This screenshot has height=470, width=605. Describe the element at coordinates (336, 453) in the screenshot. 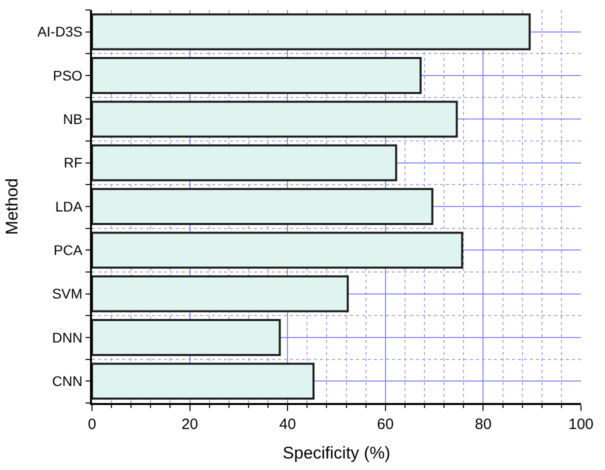

I see `x-axis-title: Specificity (%)` at that location.